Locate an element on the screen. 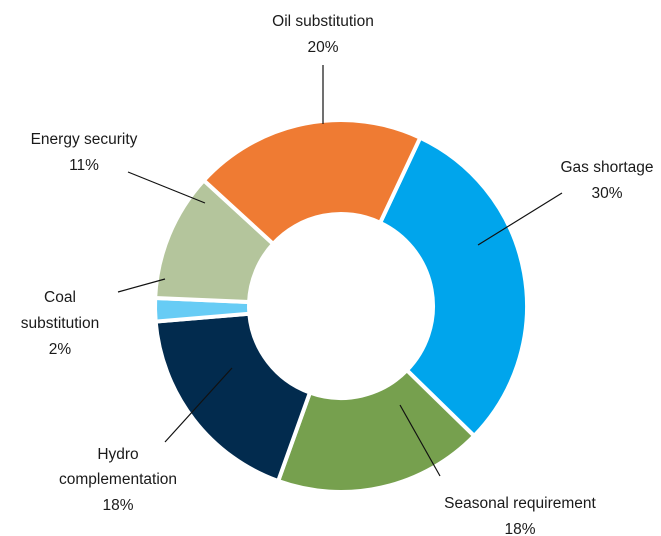 The image size is (661, 536). label-coal-substitution-value: 2% is located at coordinates (60, 349).